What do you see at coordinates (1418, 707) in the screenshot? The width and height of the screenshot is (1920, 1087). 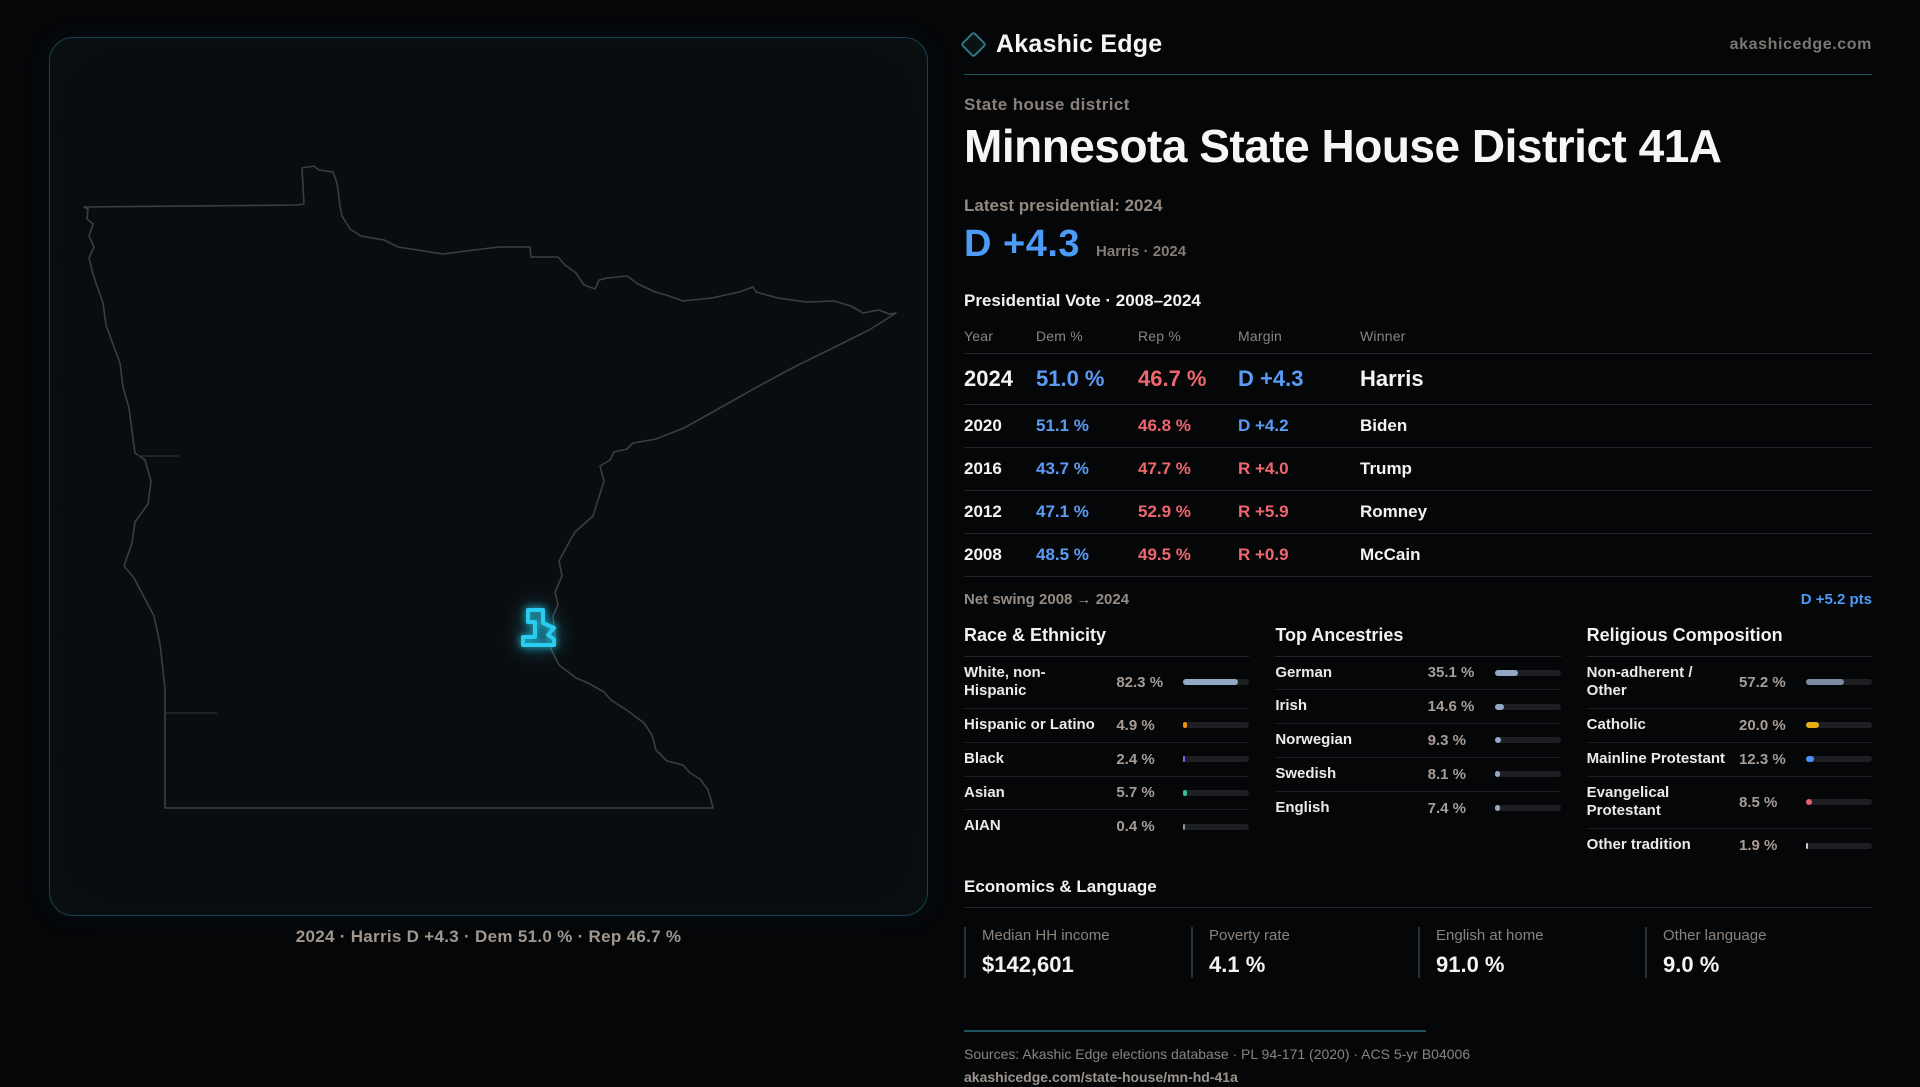 I see `list-item: Irish 14.6 %` at bounding box center [1418, 707].